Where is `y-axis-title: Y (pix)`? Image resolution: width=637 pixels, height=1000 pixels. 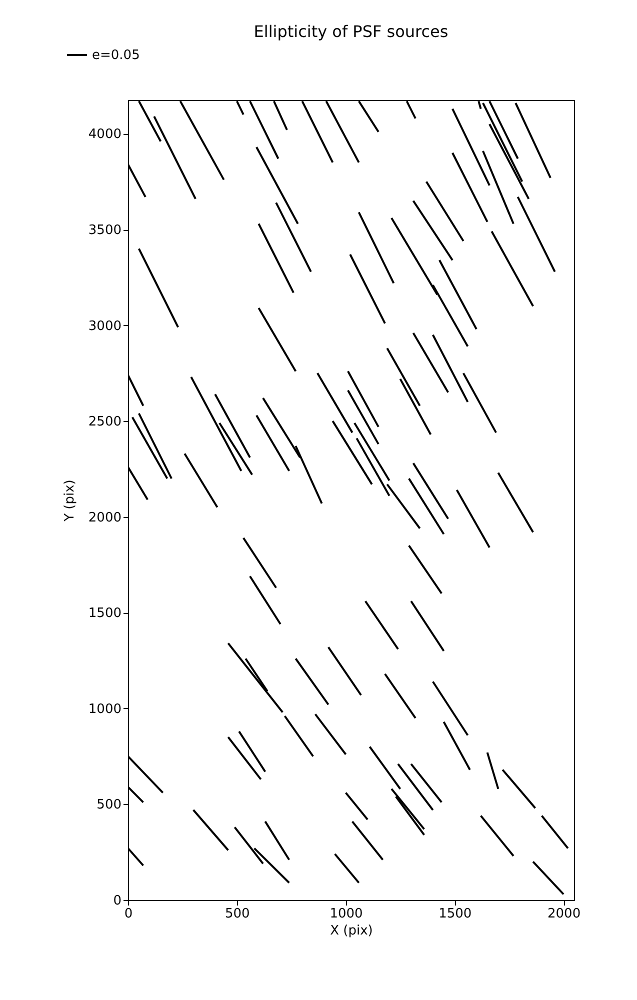
y-axis-title: Y (pix) is located at coordinates (70, 501).